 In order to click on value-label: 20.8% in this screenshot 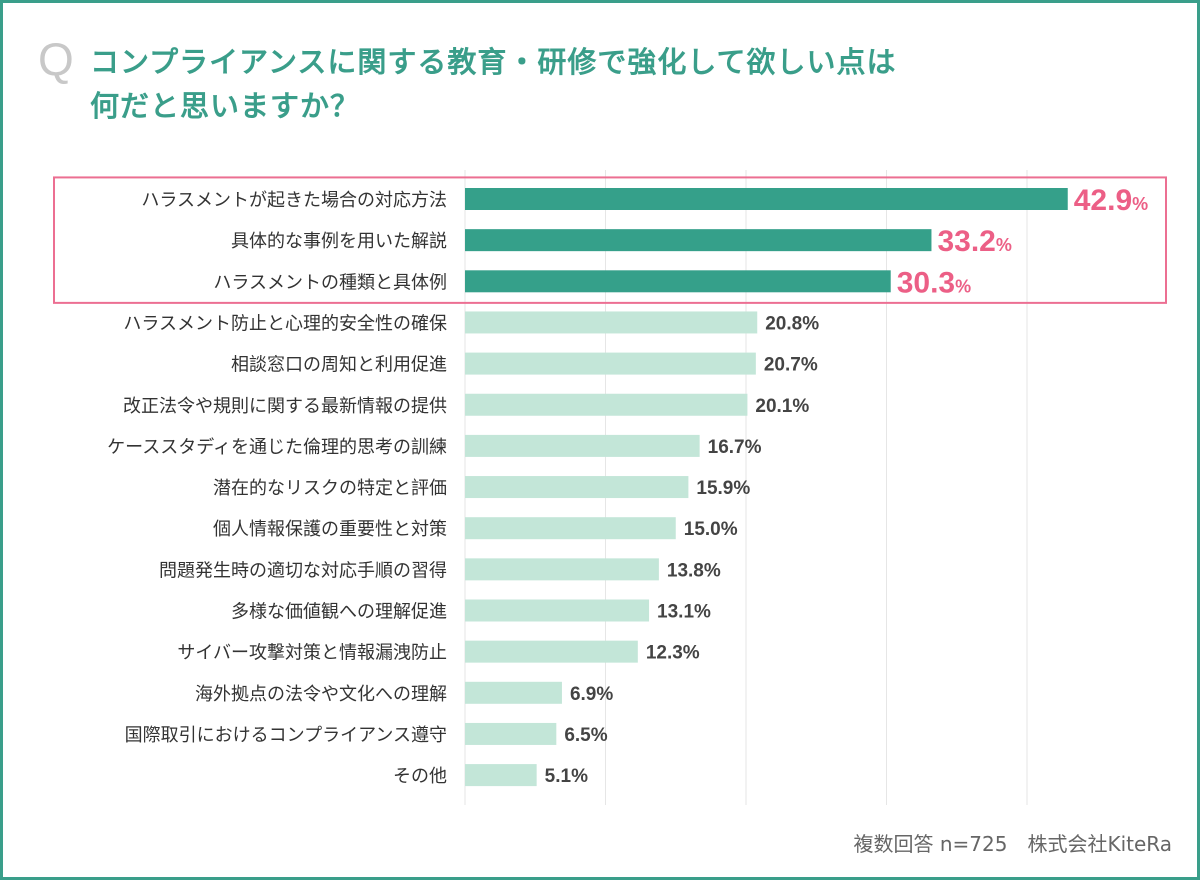, I will do `click(792, 323)`.